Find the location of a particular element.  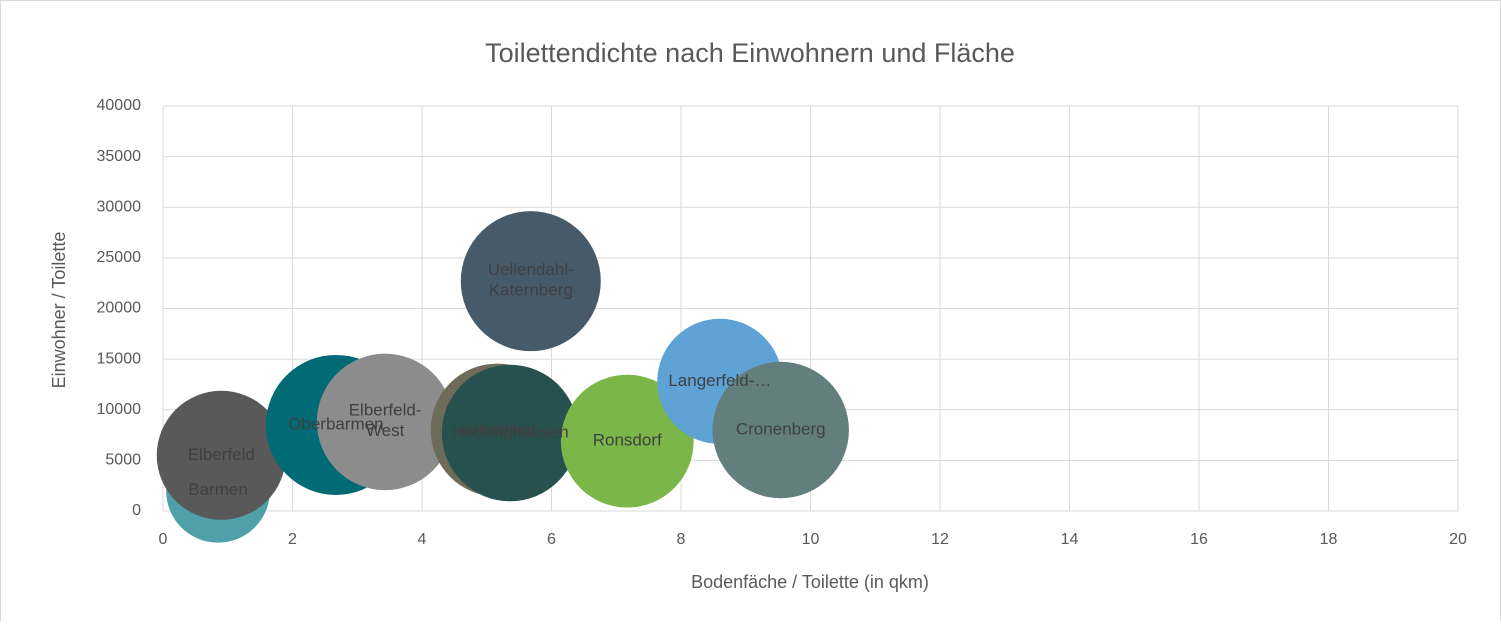

data-label: Ronsdorf is located at coordinates (627, 440).